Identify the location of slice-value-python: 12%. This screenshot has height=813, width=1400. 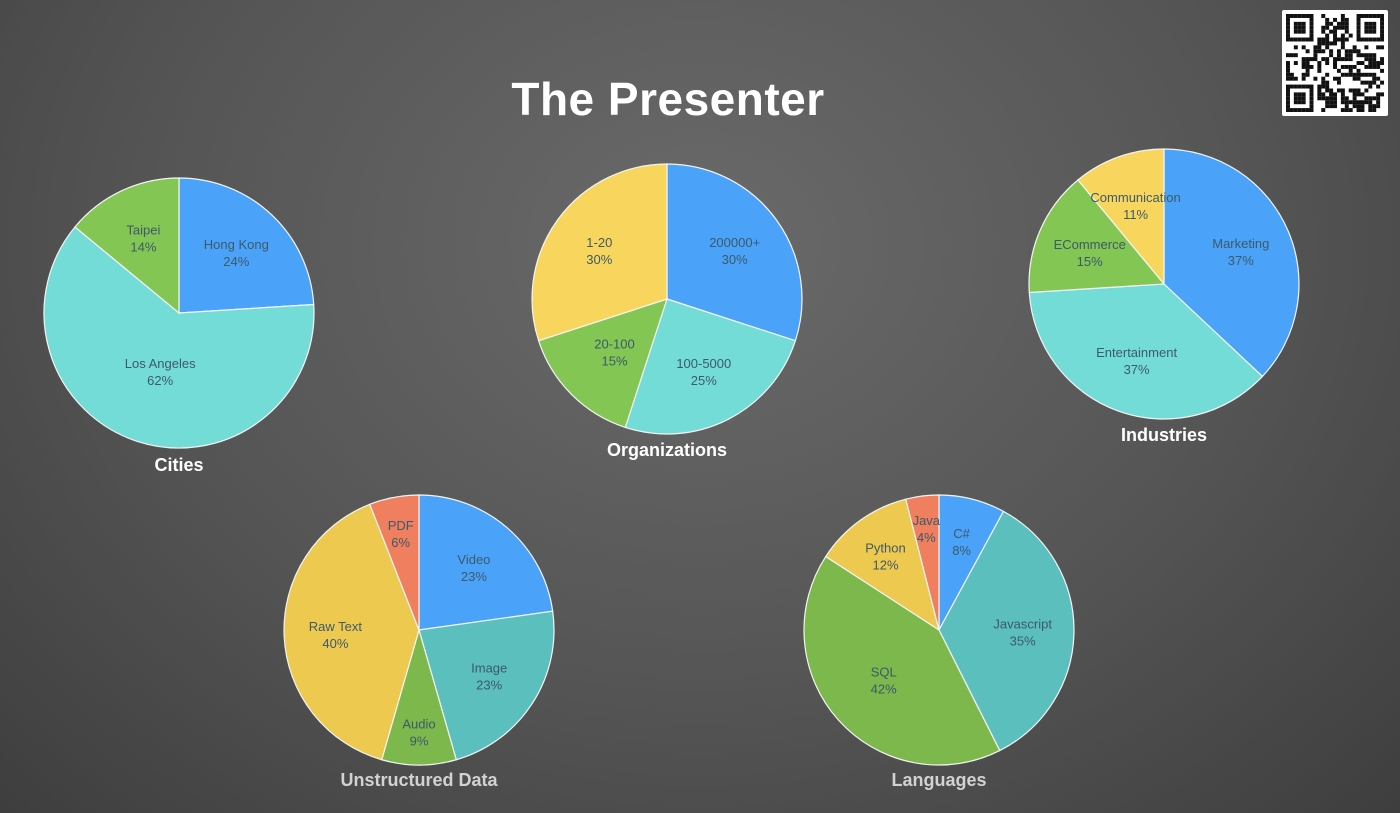
(885, 564).